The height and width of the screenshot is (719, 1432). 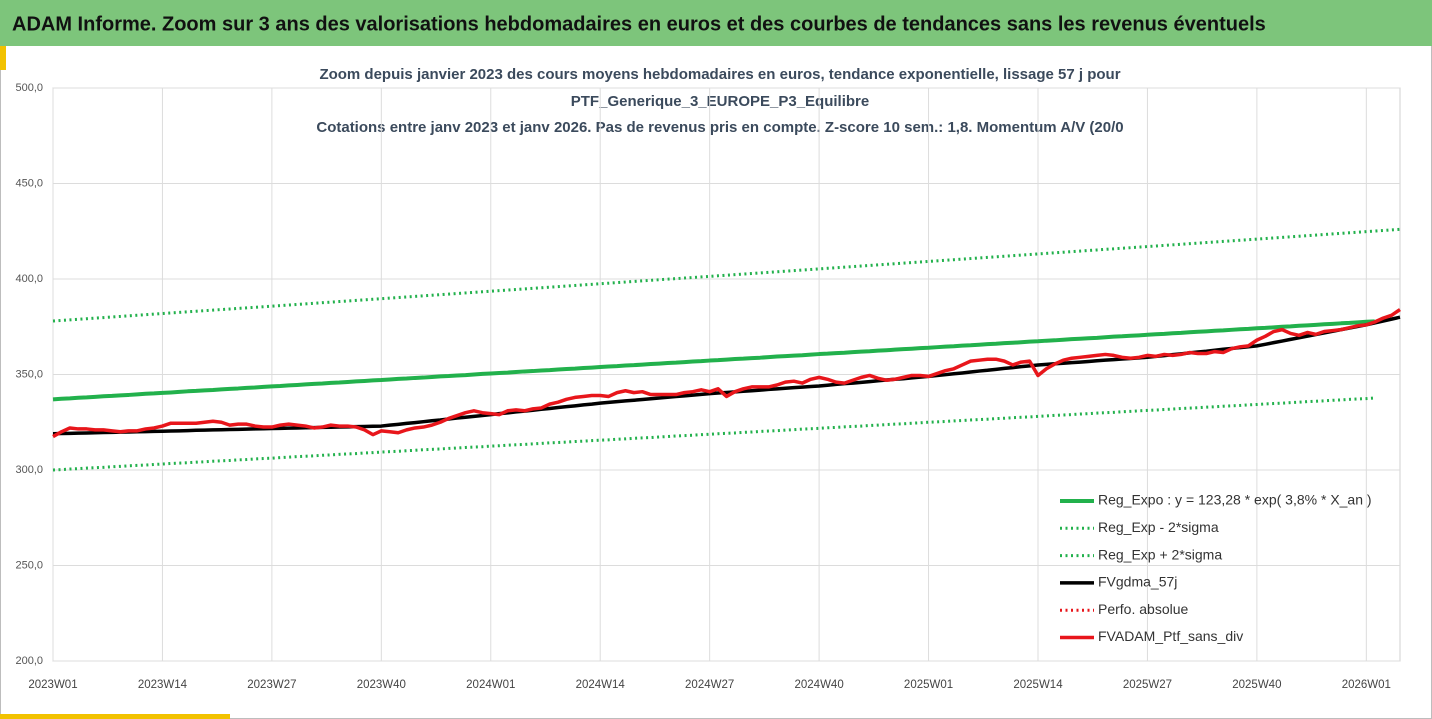 I want to click on x-tick-label: 2024W40, so click(x=818, y=685).